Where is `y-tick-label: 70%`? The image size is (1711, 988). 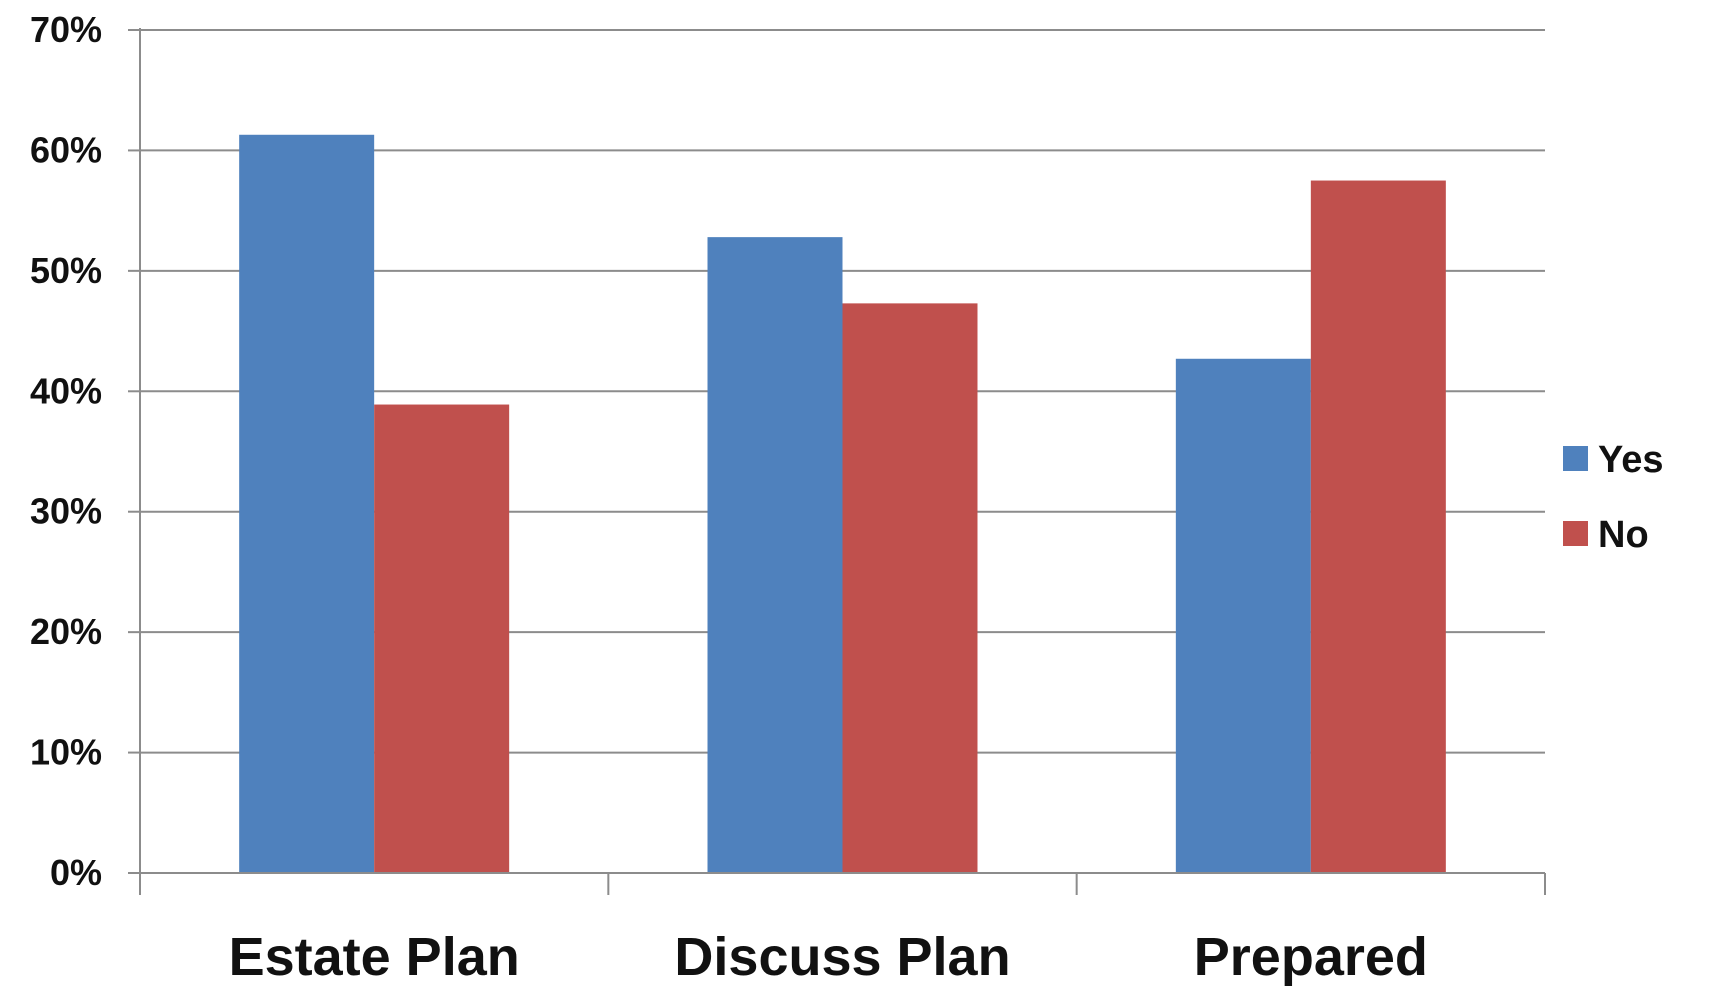
y-tick-label: 70% is located at coordinates (66, 29).